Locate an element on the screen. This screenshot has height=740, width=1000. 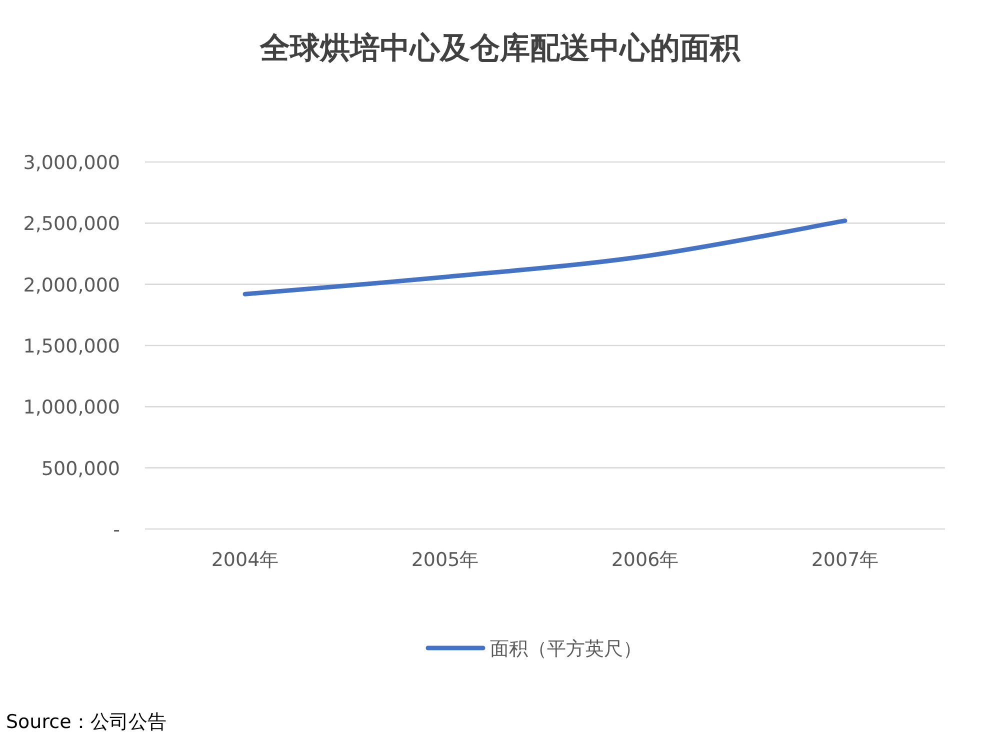
y-tick-label: 2,500,000 is located at coordinates (71, 224).